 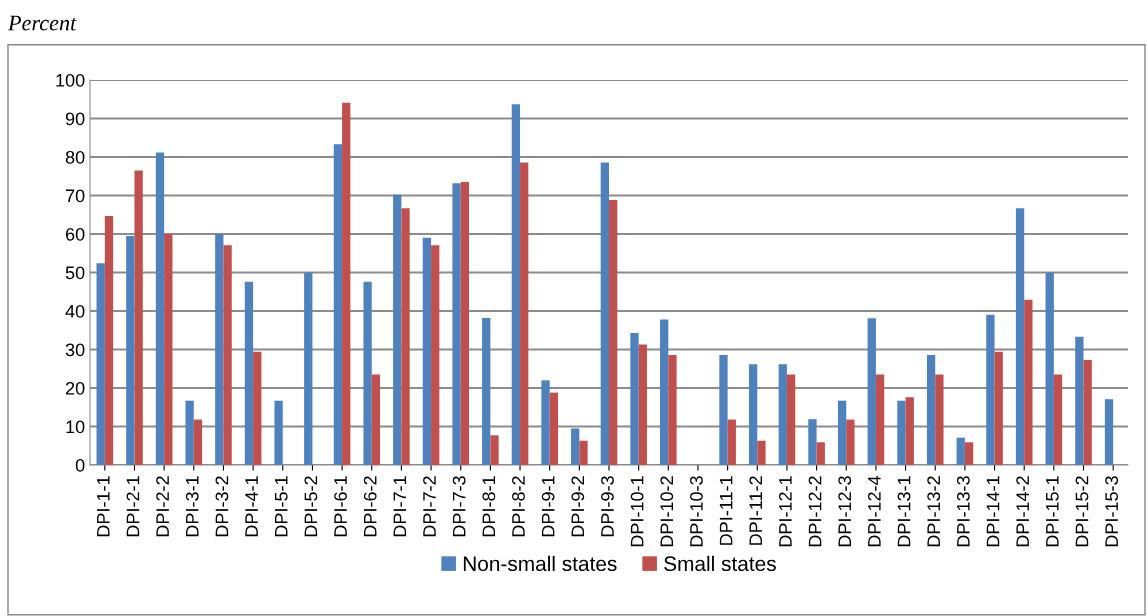 I want to click on x-tick-label: DPI-6-2, so click(x=370, y=506).